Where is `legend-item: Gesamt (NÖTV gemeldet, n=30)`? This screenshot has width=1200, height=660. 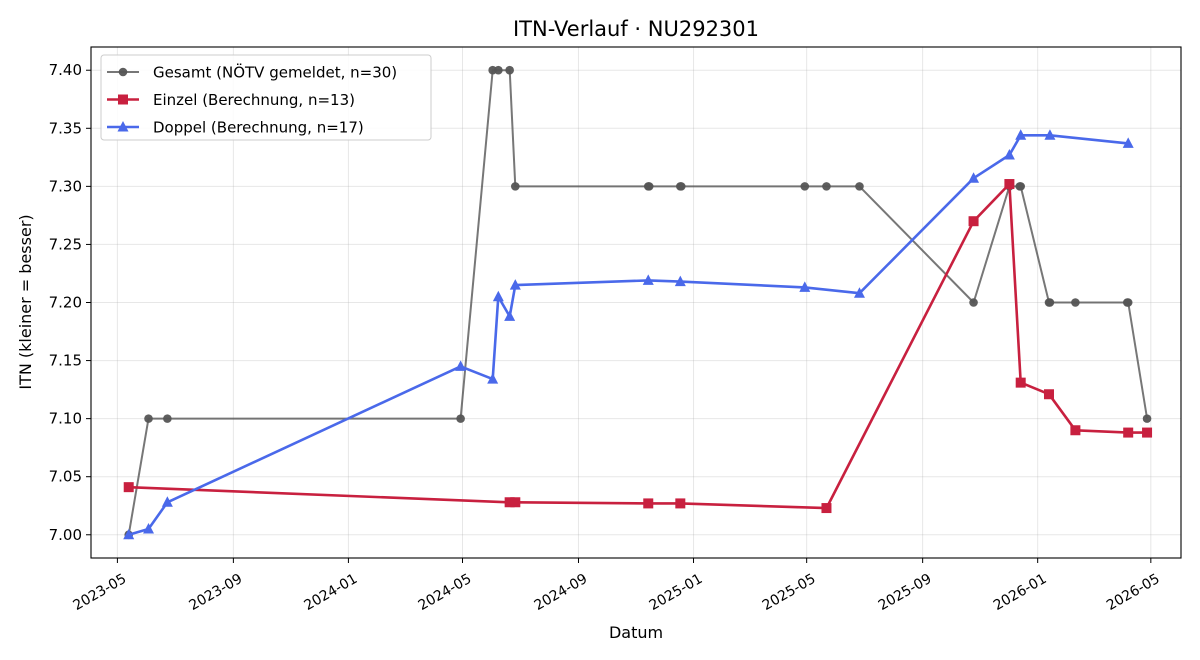 legend-item: Gesamt (NÖTV gemeldet, n=30) is located at coordinates (252, 72).